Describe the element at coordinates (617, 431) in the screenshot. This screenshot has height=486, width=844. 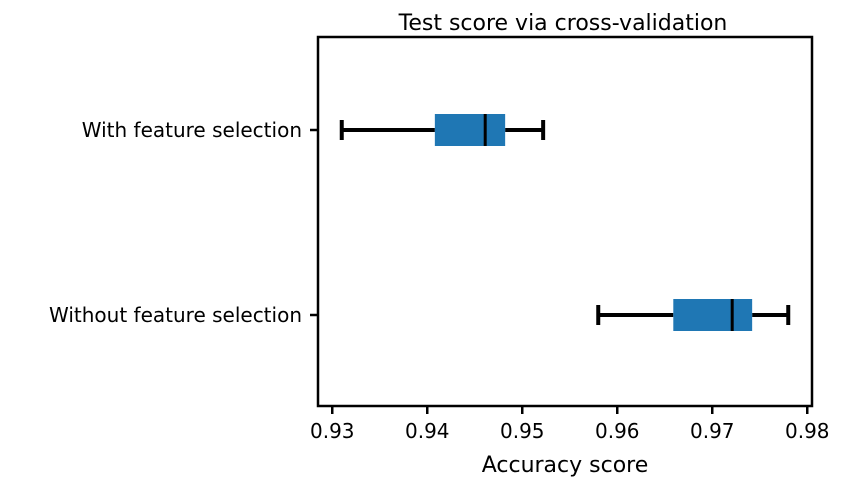
I see `x-tick-label: 0.96` at that location.